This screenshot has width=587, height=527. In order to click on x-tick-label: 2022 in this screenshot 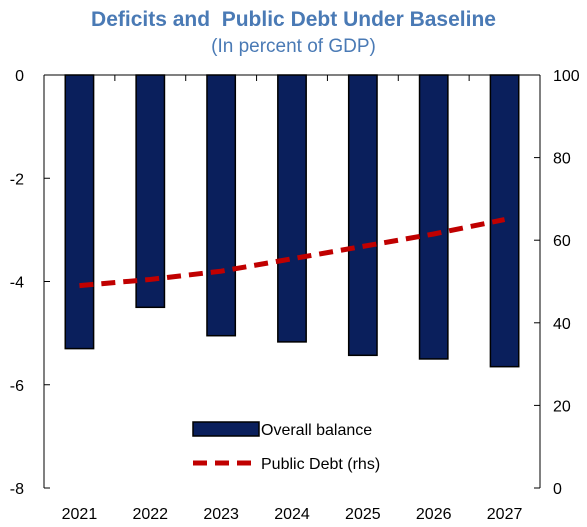, I will do `click(150, 514)`.